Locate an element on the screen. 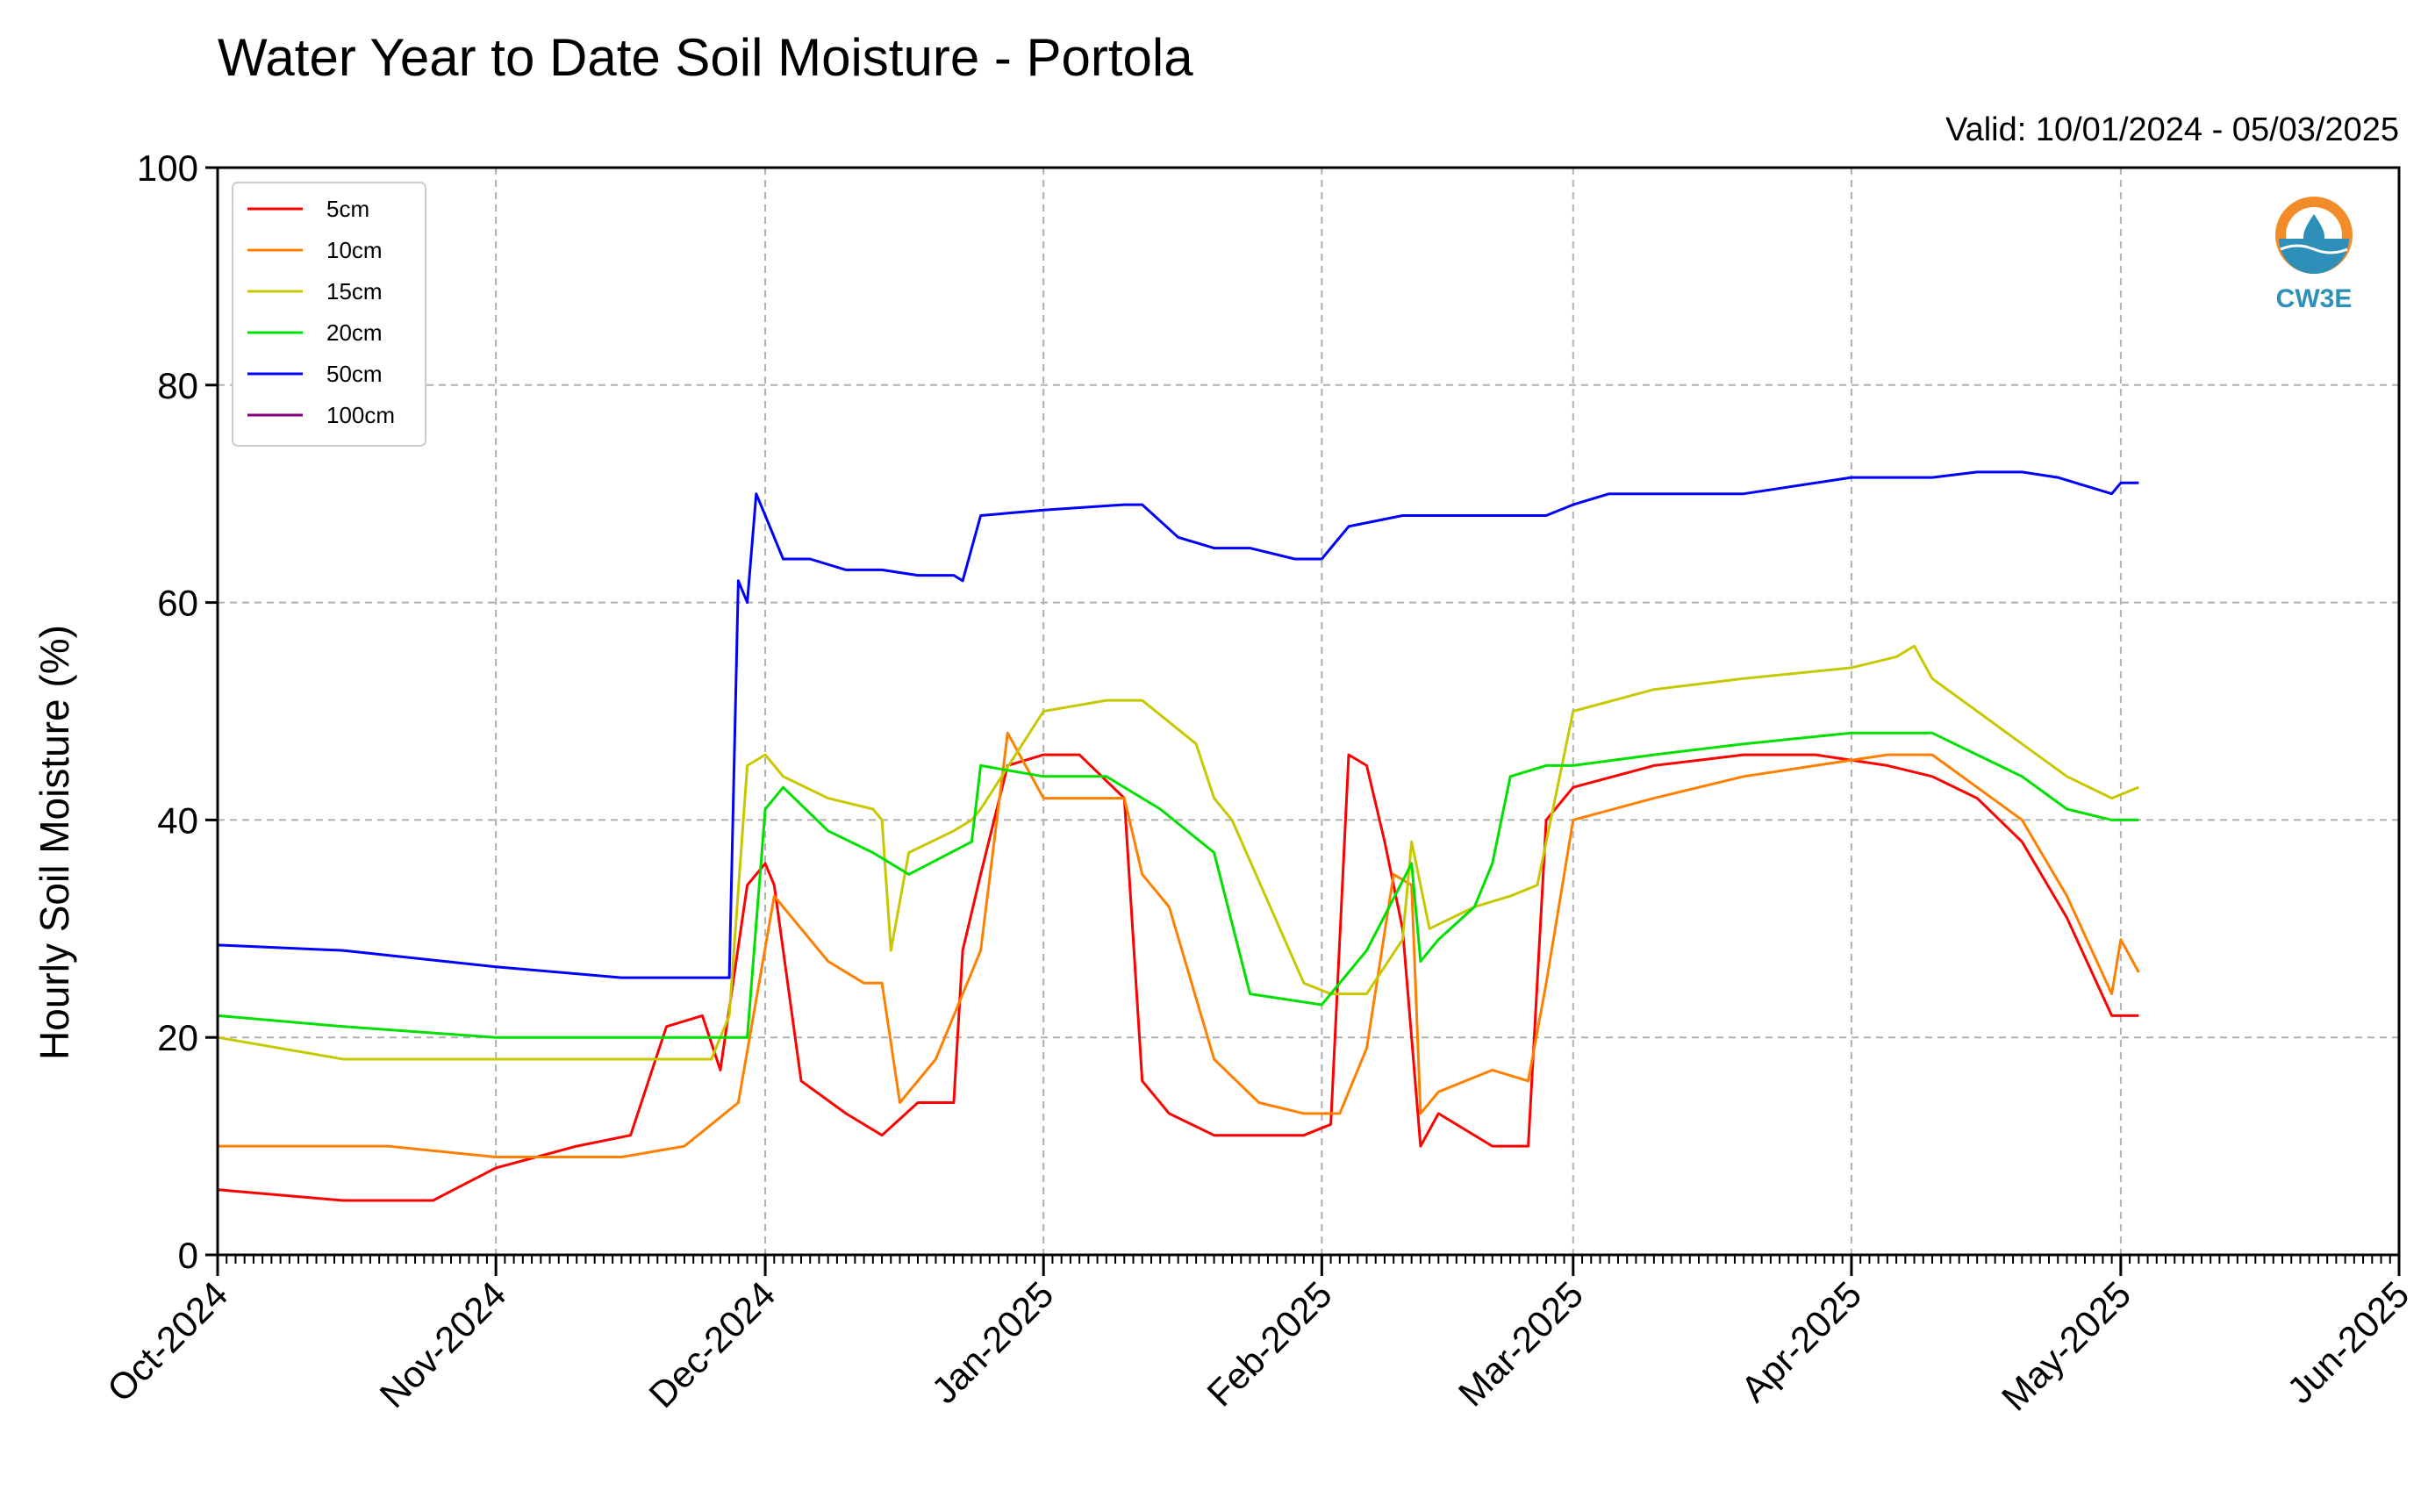  logo-water is located at coordinates (2314, 256).